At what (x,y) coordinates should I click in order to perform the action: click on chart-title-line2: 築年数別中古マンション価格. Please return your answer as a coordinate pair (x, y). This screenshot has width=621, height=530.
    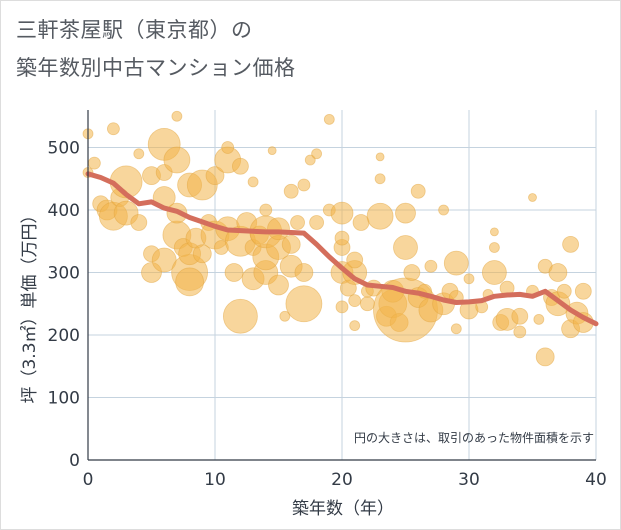
    Looking at the image, I should click on (156, 68).